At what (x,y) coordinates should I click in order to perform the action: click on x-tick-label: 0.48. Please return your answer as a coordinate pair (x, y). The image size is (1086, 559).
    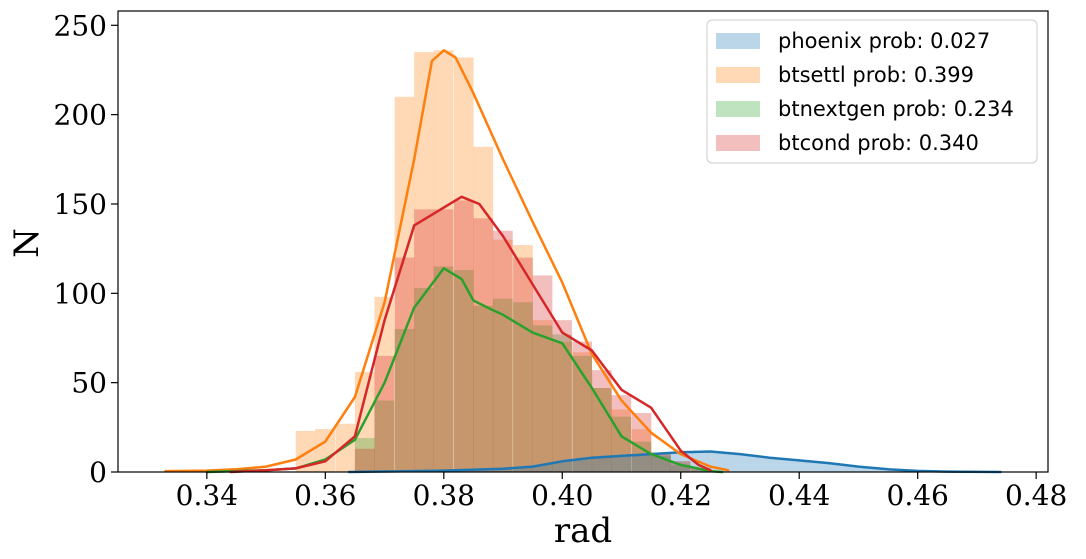
    Looking at the image, I should click on (1036, 495).